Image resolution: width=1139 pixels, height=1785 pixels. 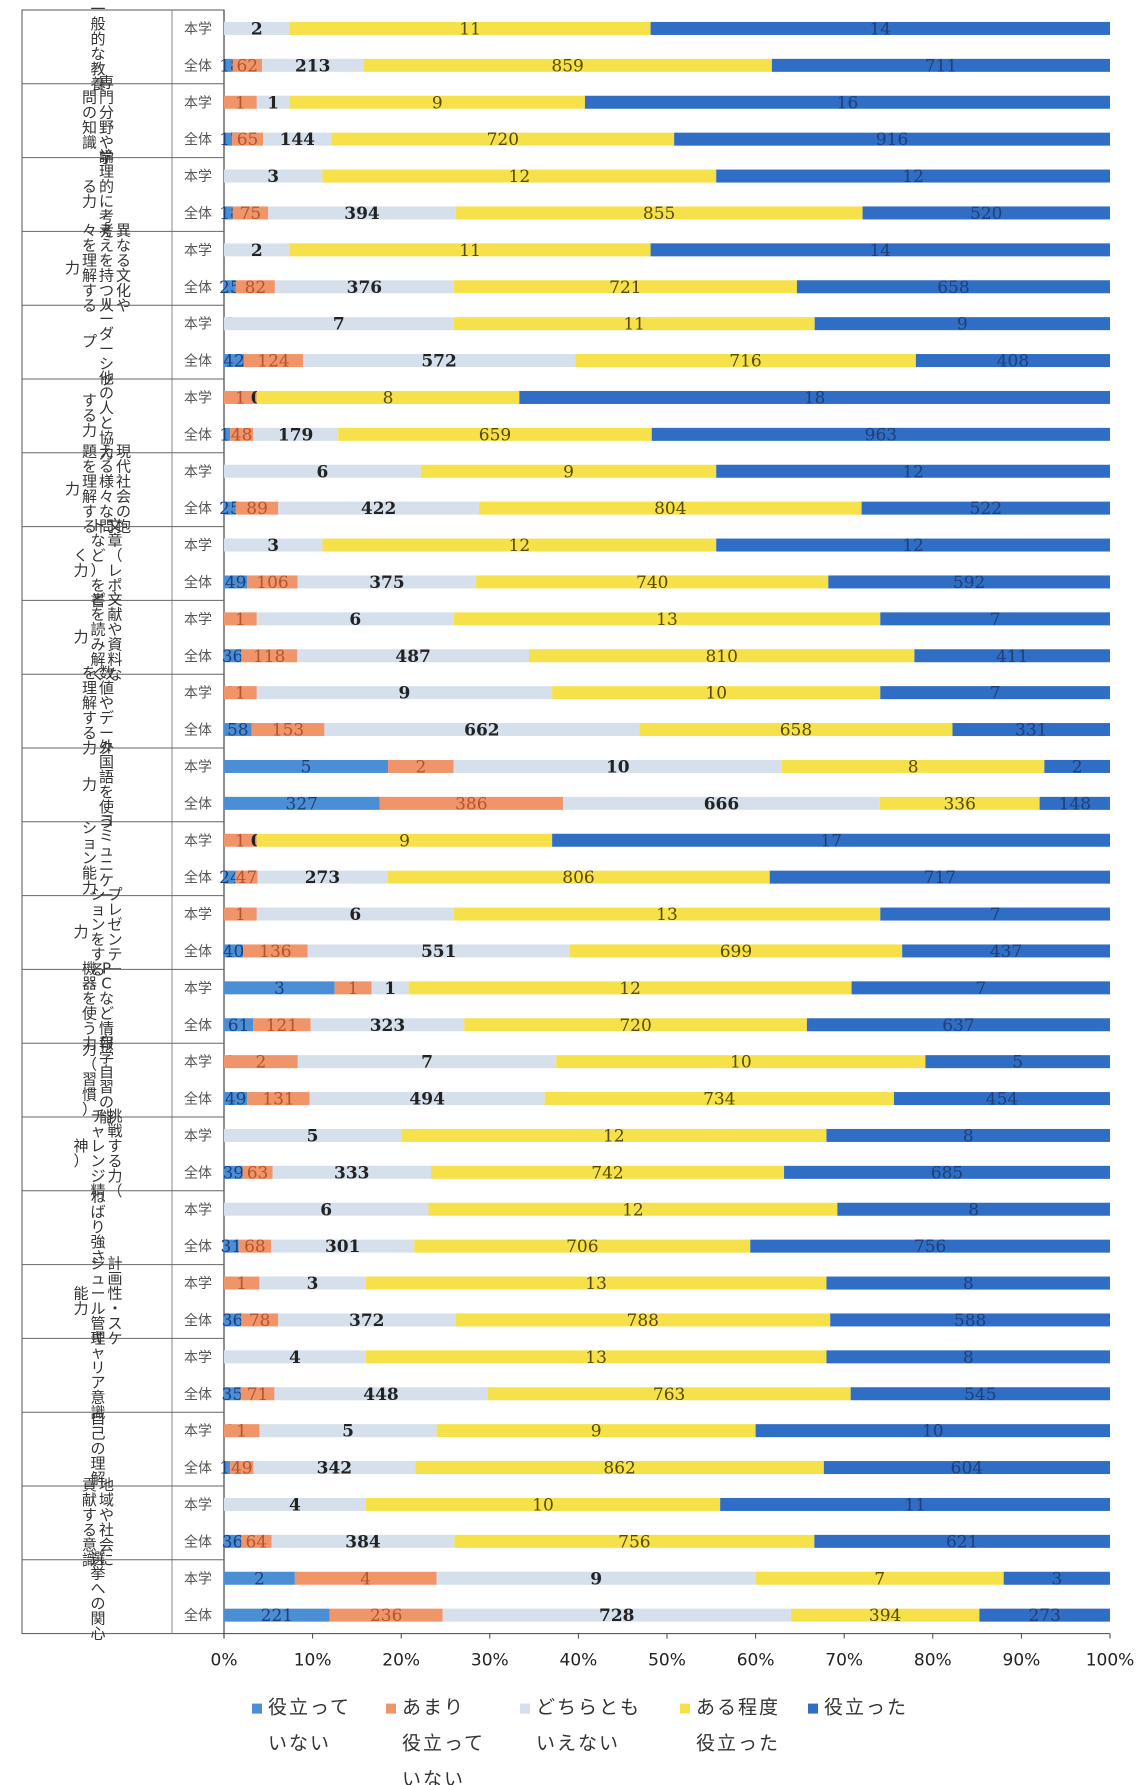 I want to click on data-label: 3, so click(x=273, y=177).